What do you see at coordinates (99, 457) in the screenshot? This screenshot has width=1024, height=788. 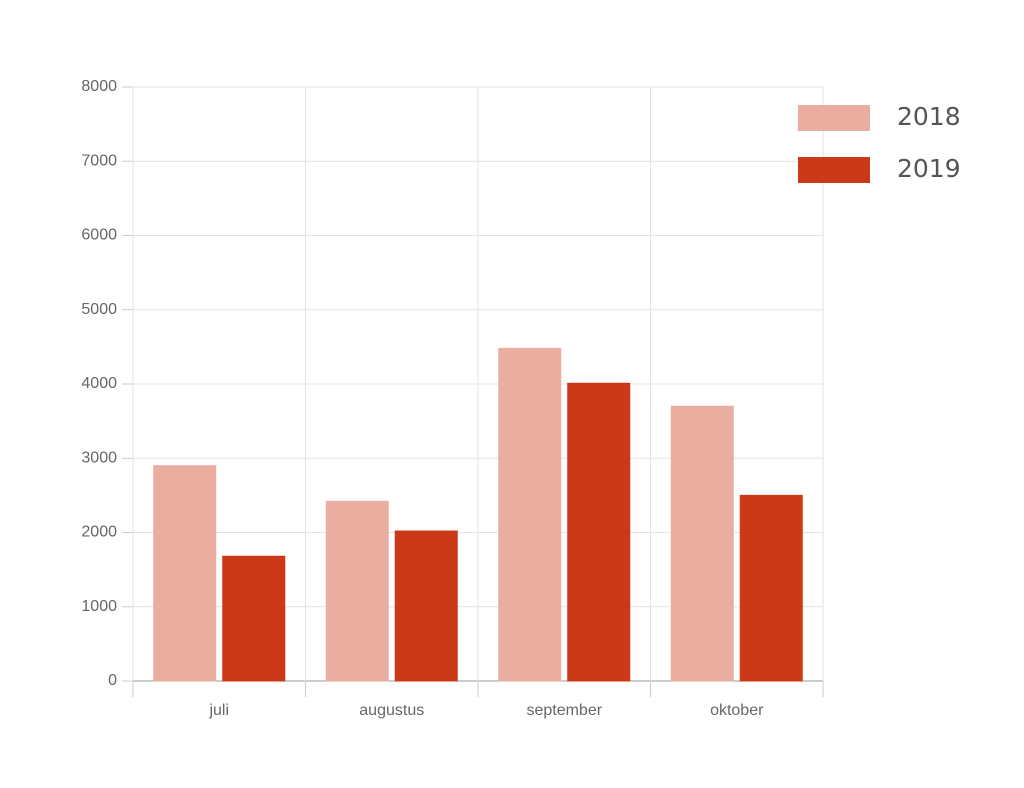 I see `y-tick-label: 3000` at bounding box center [99, 457].